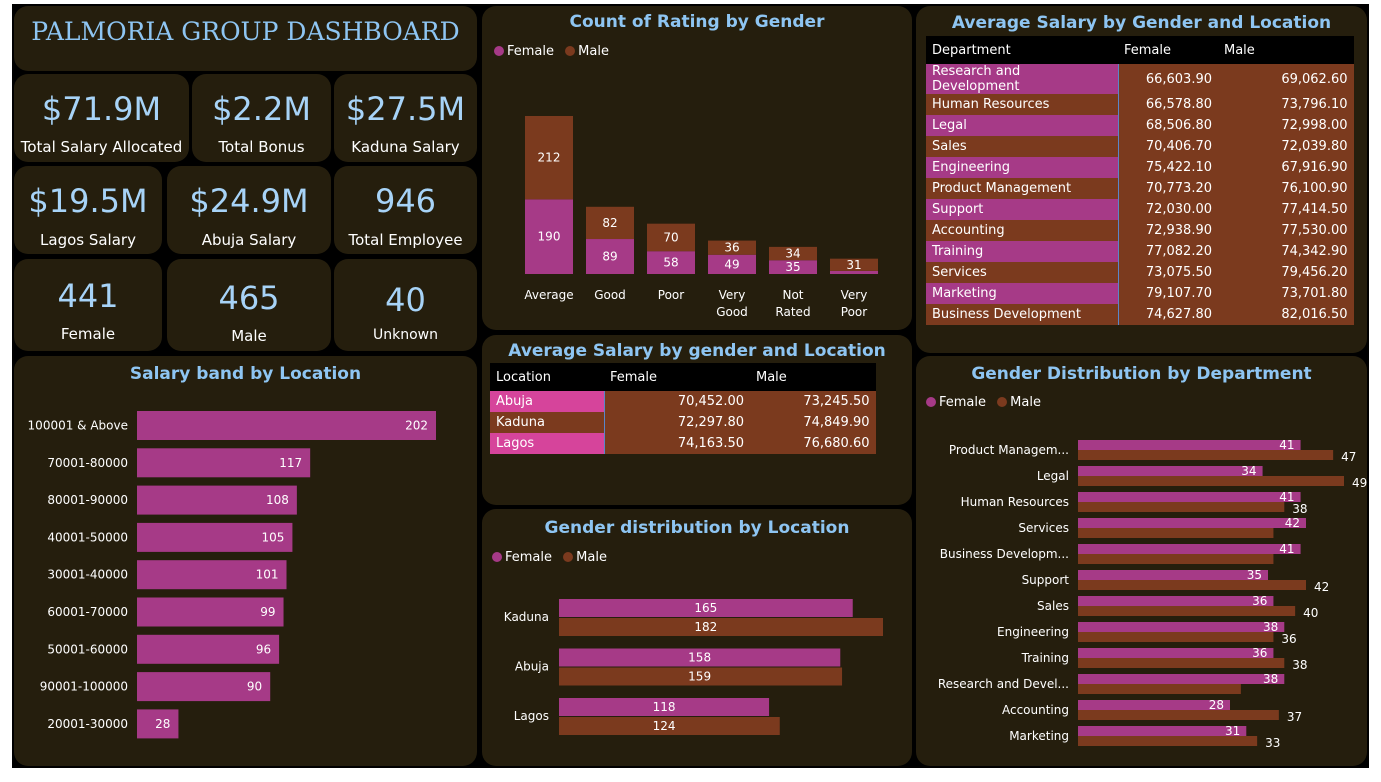  I want to click on gender-location-legend: Female Male, so click(553, 557).